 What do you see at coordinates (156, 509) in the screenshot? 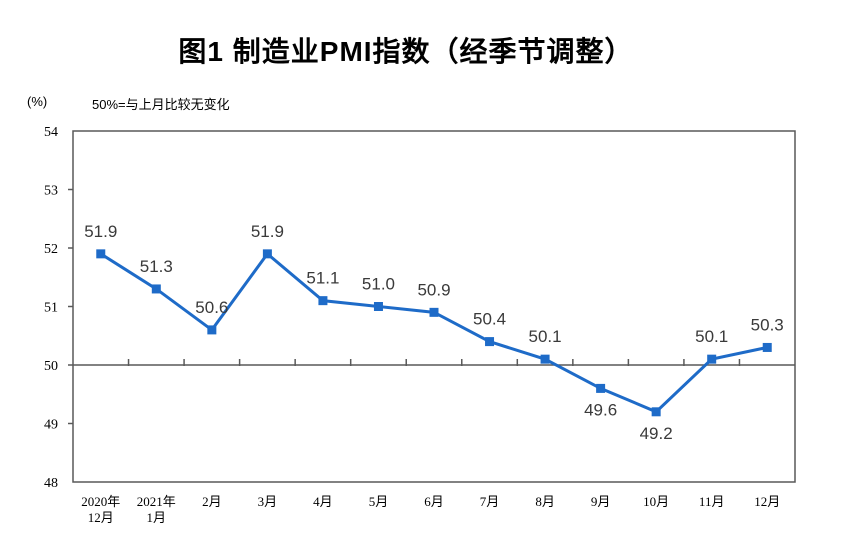
I see `x-axis-label: 2021年 1月` at bounding box center [156, 509].